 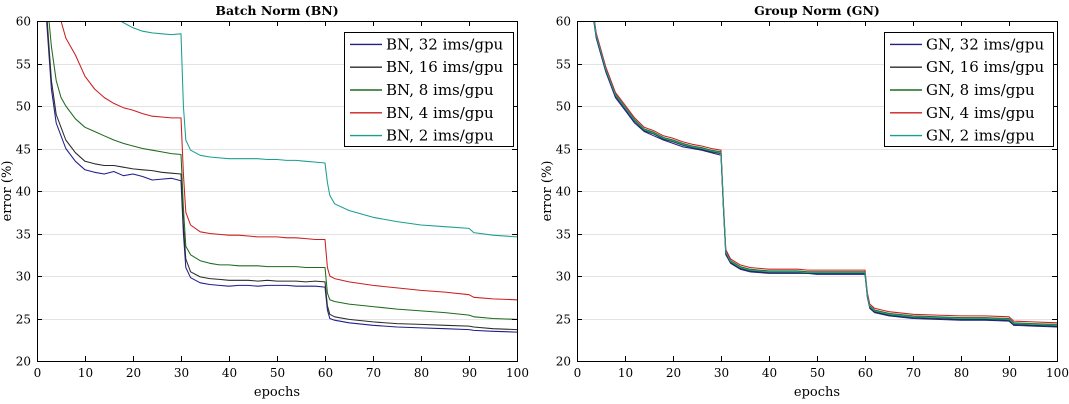 I want to click on legend-label-3: BN, 8 ims/gpu, so click(x=440, y=90).